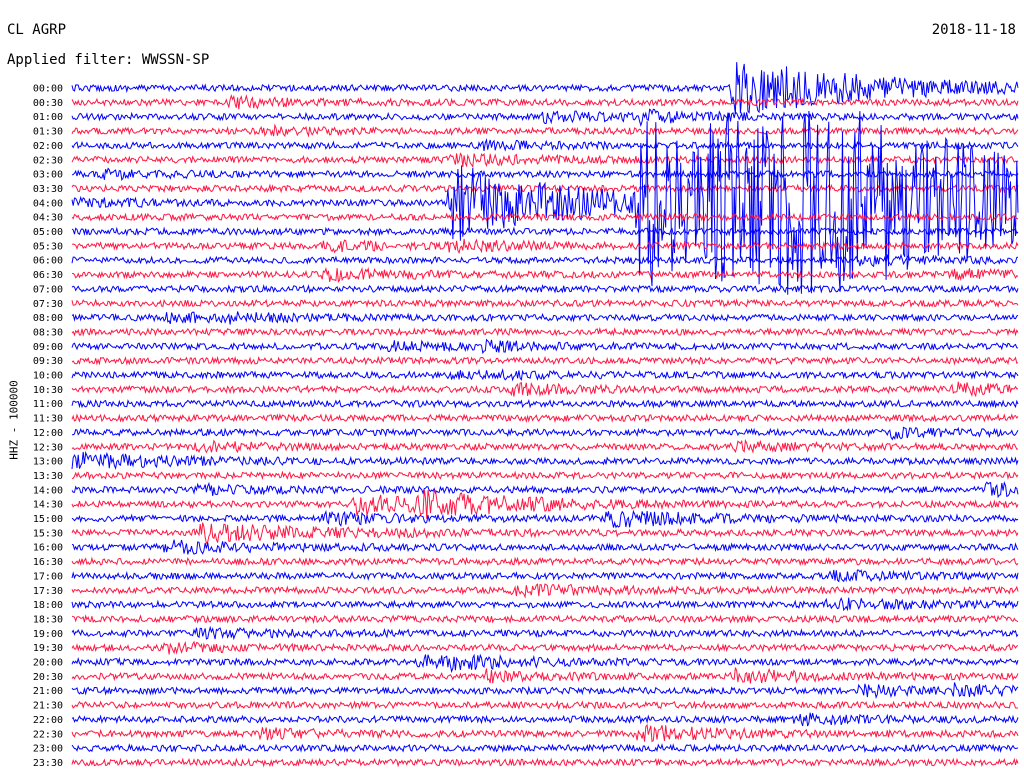  Describe the element at coordinates (48, 605) in the screenshot. I see `time-tick-label: 18:00` at that location.